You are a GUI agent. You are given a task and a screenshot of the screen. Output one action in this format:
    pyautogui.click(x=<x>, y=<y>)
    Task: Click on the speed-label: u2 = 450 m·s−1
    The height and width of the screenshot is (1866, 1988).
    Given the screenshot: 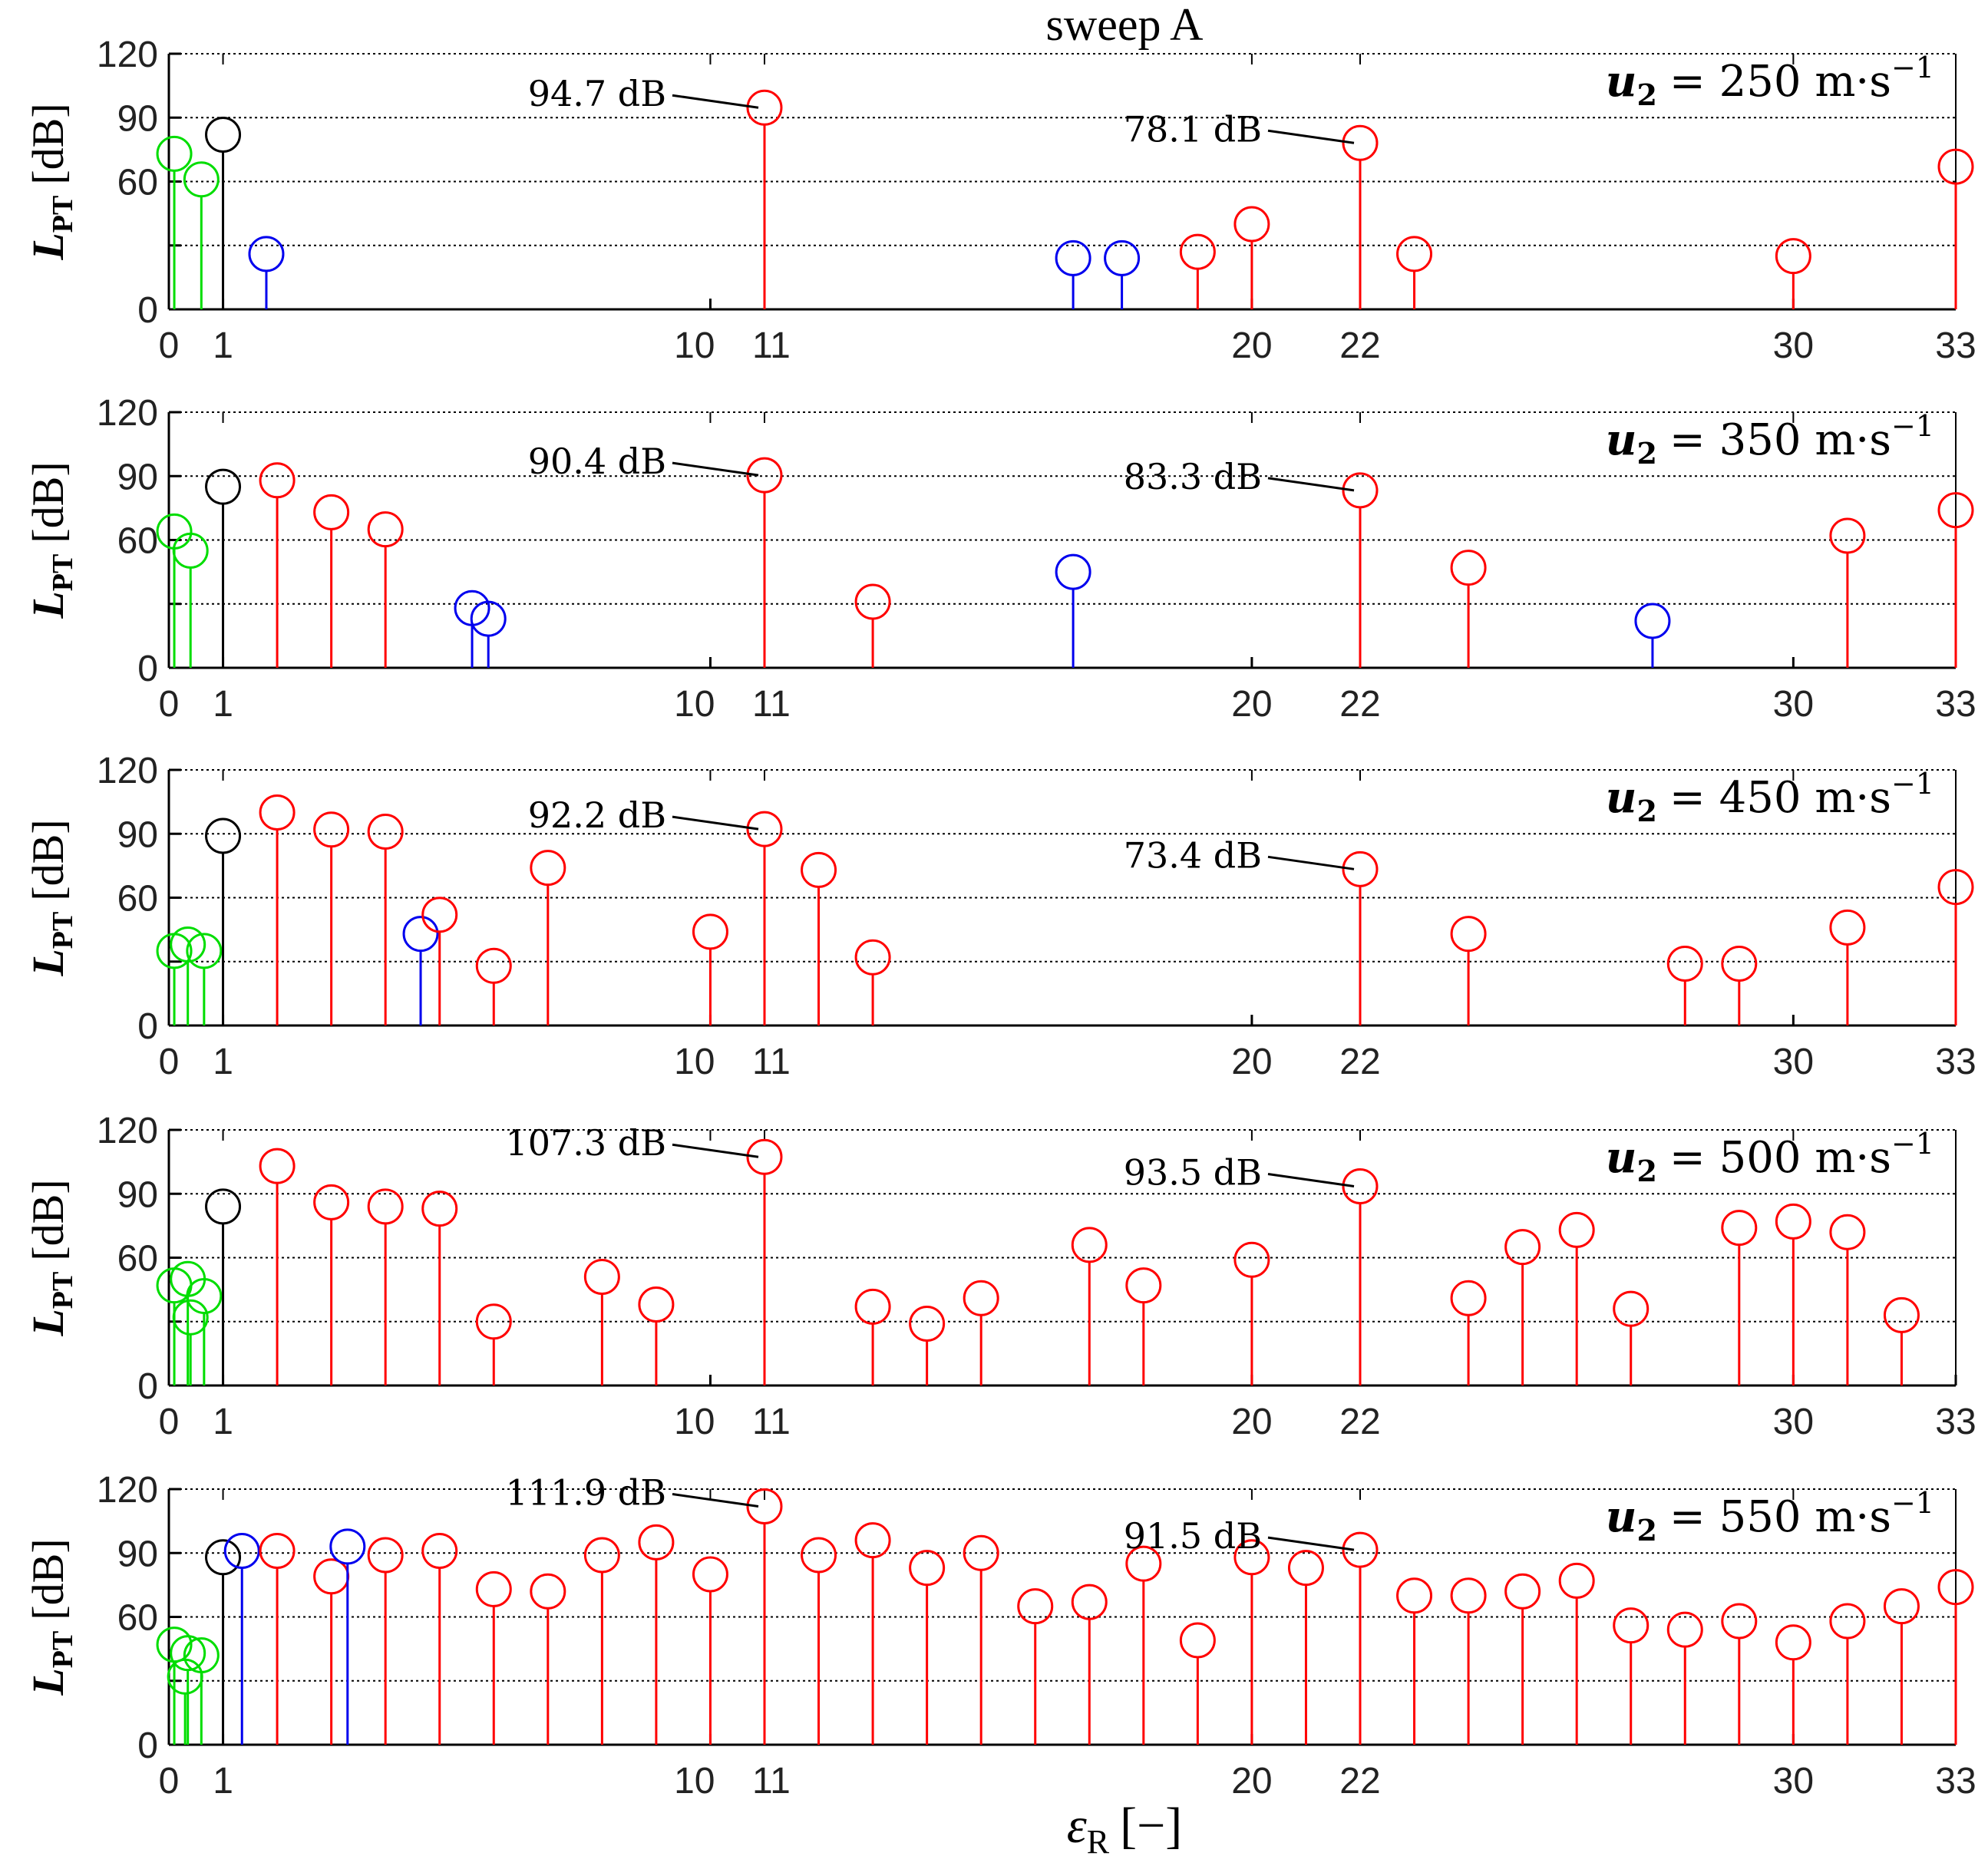 What is the action you would take?
    pyautogui.click(x=1770, y=797)
    